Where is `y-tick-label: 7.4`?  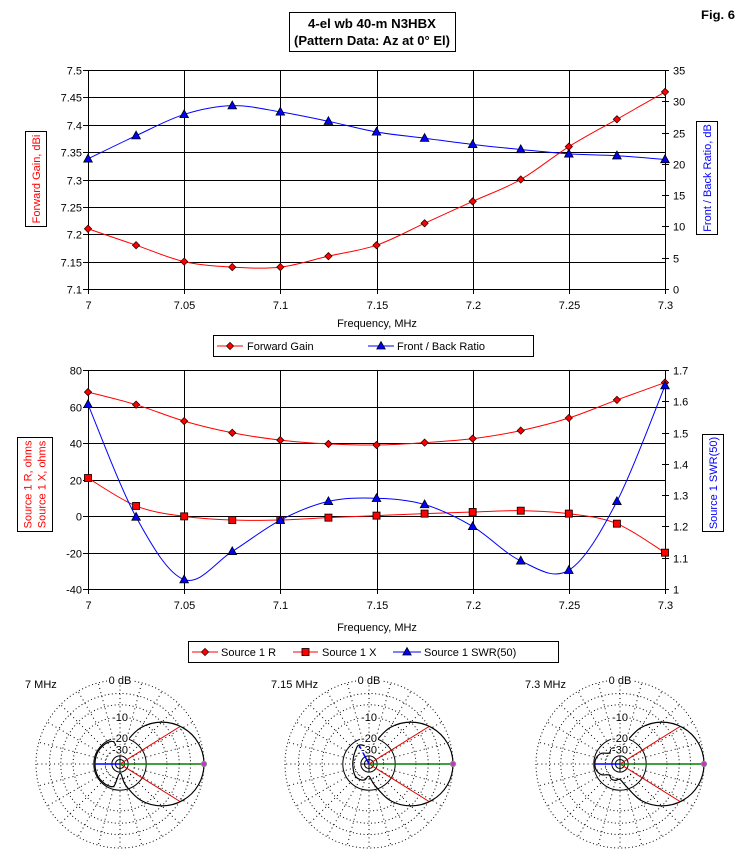
y-tick-label: 7.4 is located at coordinates (74, 127).